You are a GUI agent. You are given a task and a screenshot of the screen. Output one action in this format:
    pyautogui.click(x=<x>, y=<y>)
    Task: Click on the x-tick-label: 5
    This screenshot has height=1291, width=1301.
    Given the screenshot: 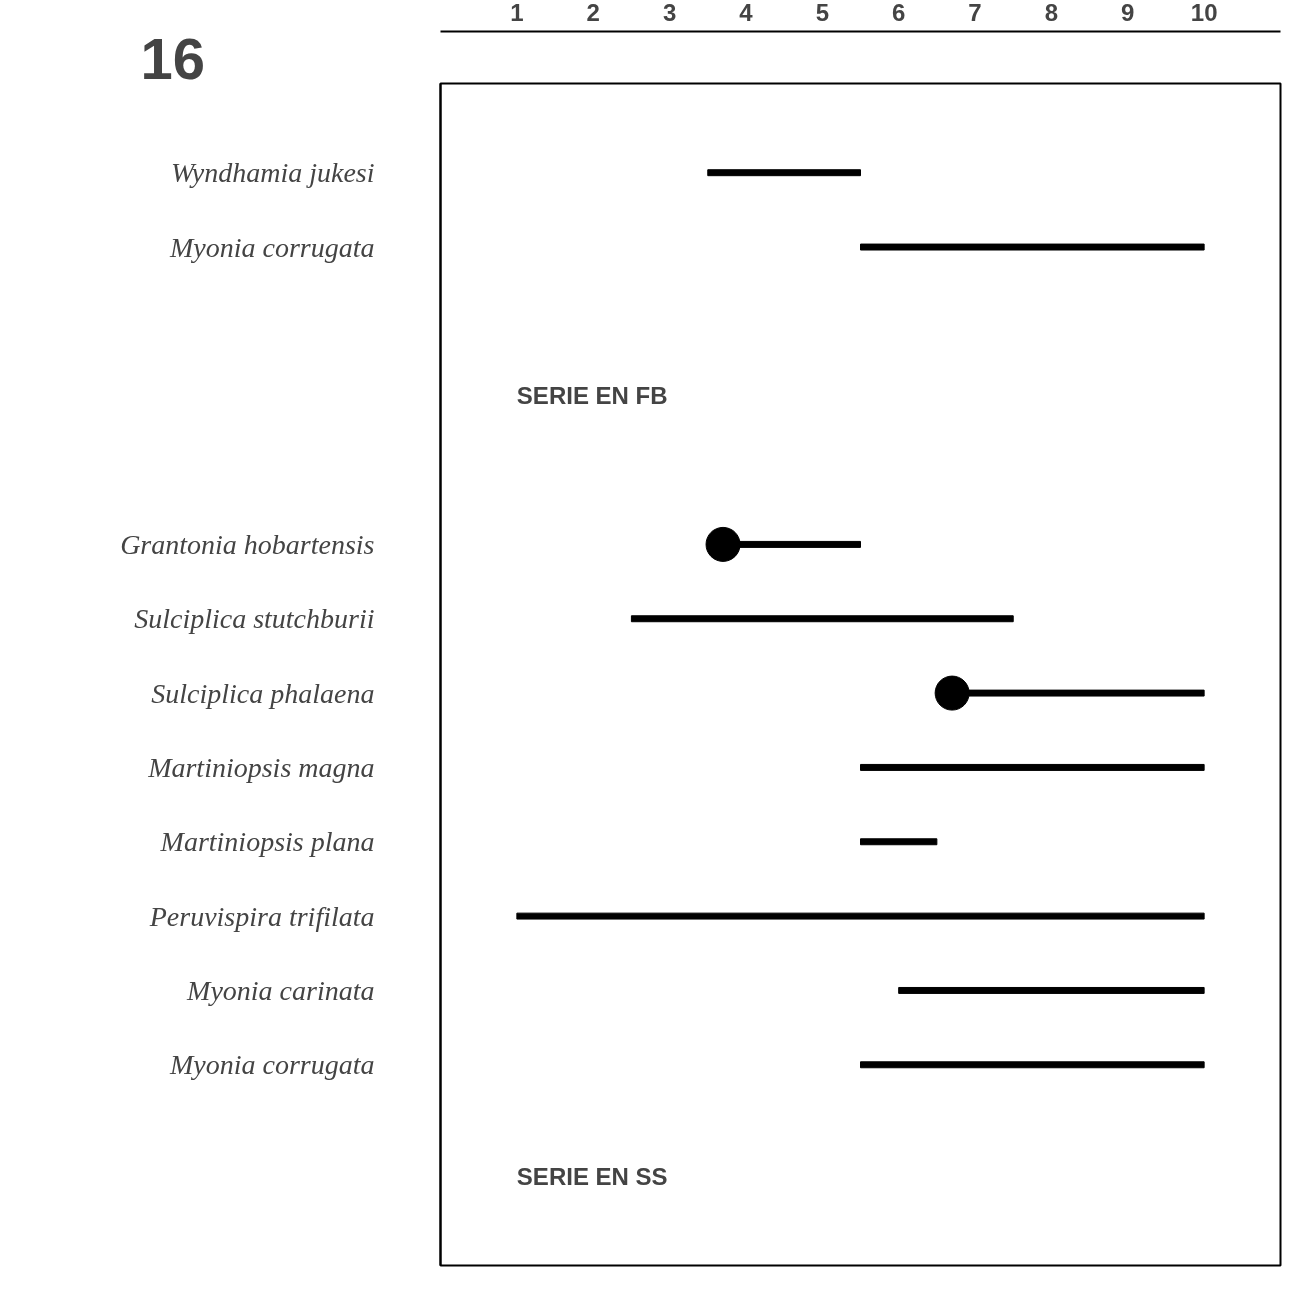 What is the action you would take?
    pyautogui.click(x=822, y=13)
    